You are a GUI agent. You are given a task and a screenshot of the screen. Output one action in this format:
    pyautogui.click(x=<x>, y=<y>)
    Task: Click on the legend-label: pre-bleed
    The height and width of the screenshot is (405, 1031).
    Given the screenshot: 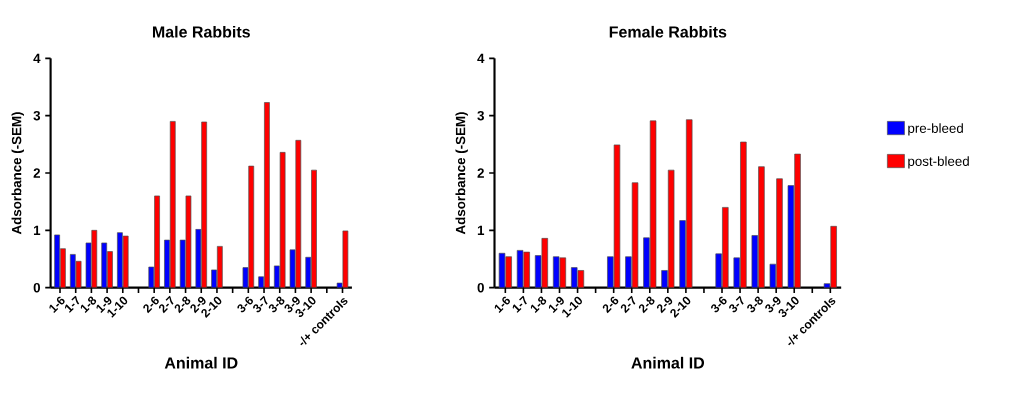 What is the action you would take?
    pyautogui.click(x=935, y=129)
    